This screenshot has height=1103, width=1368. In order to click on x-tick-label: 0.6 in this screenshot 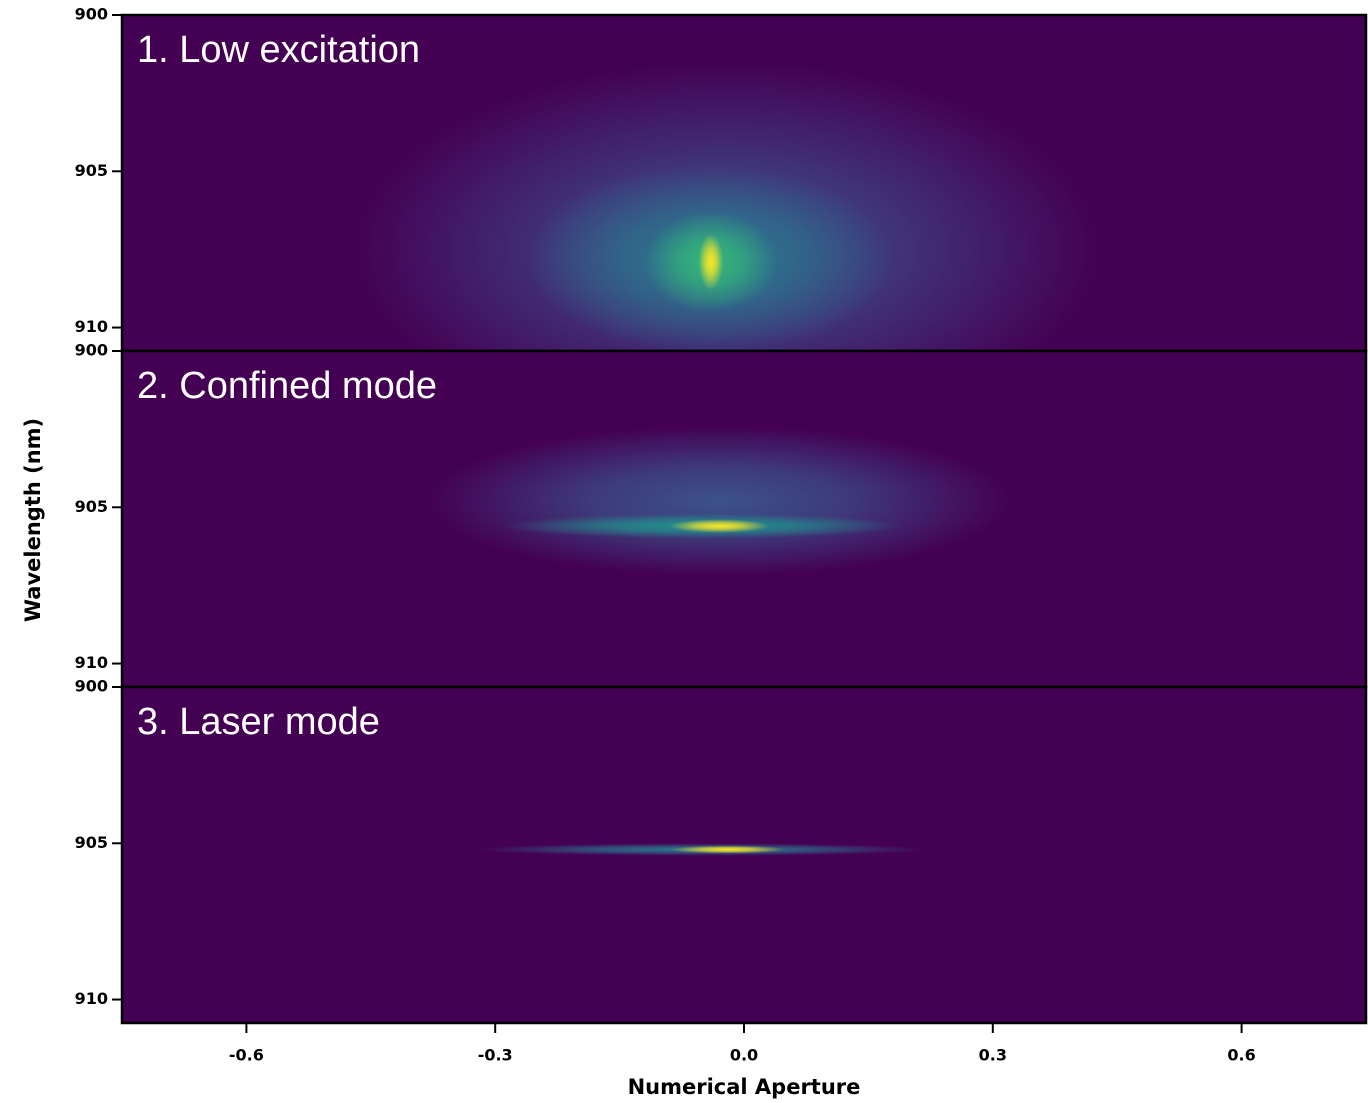, I will do `click(1241, 1055)`.